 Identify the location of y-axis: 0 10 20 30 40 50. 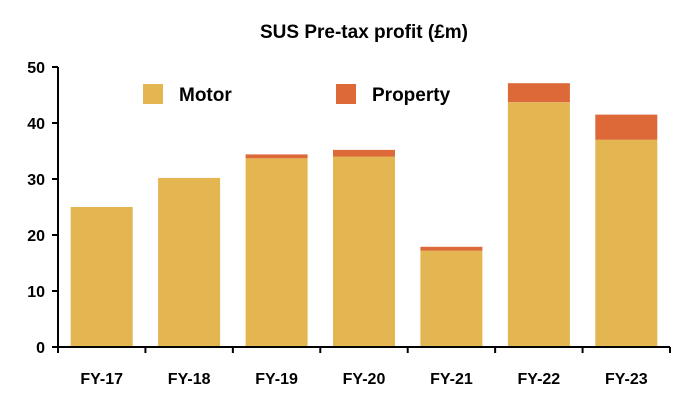
(43, 208).